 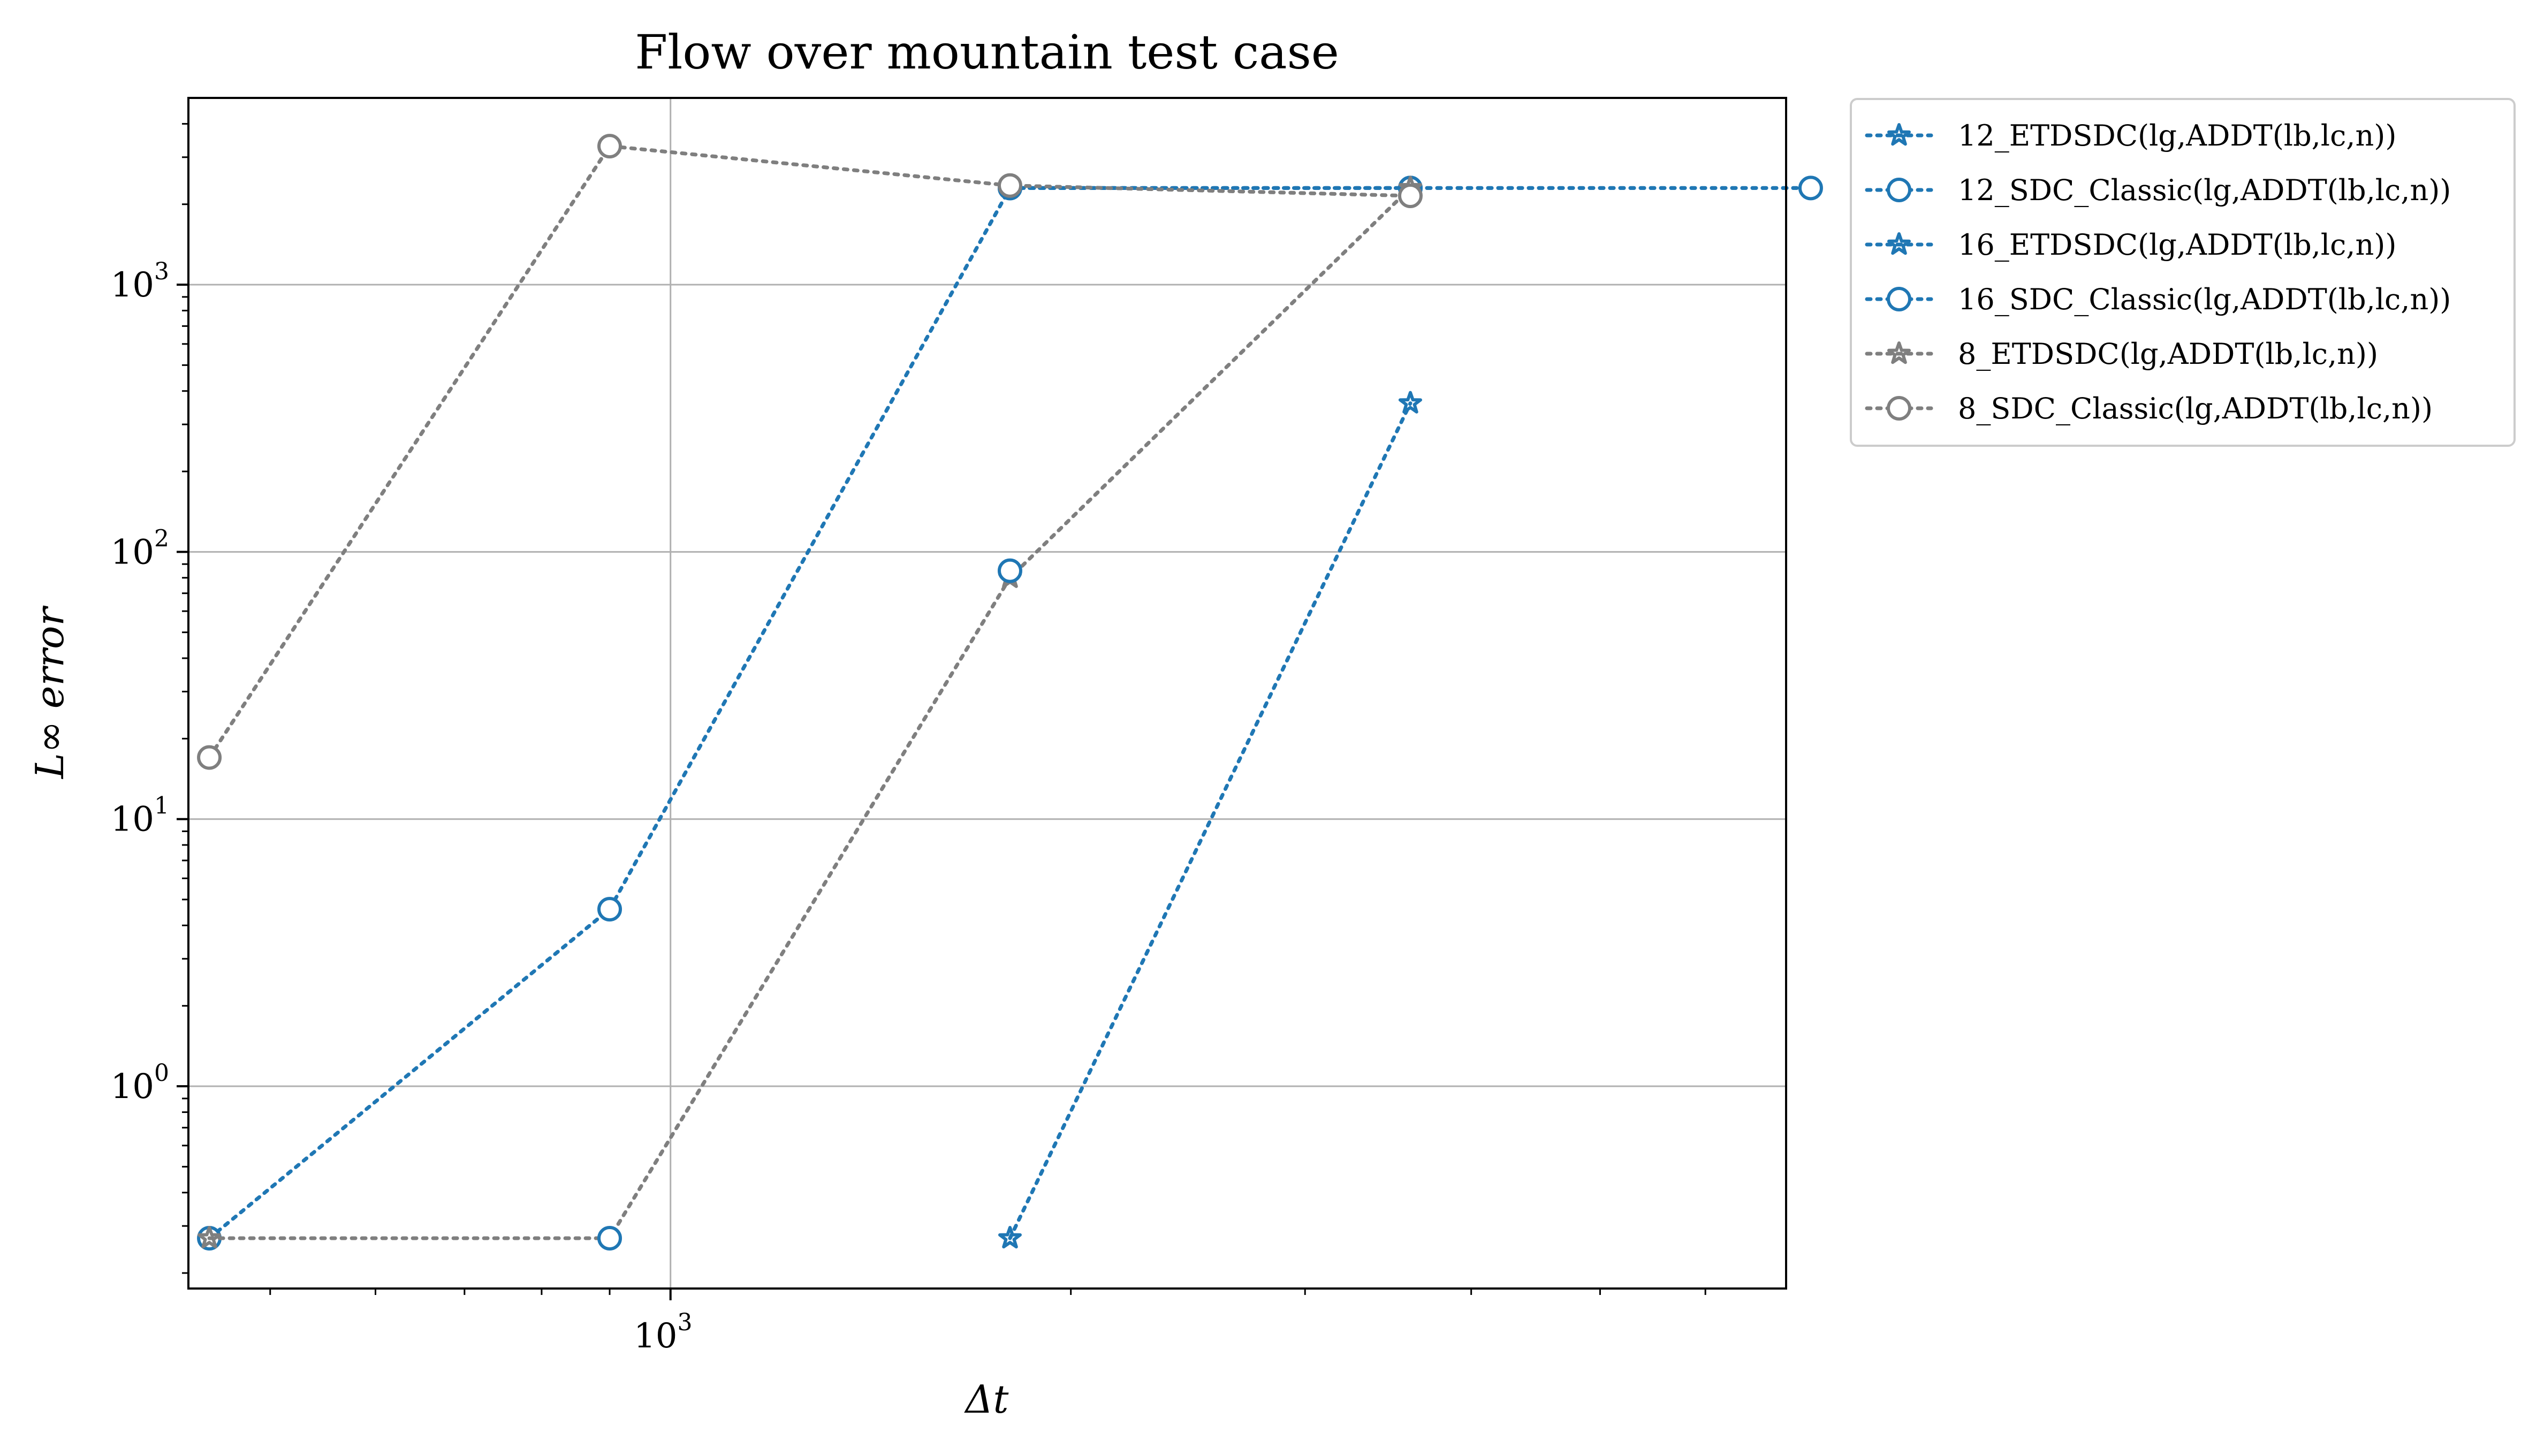 I want to click on legend-entry: 8_SDC_Classic(lg,ADDT(lb,lc,n)), so click(x=2149, y=408).